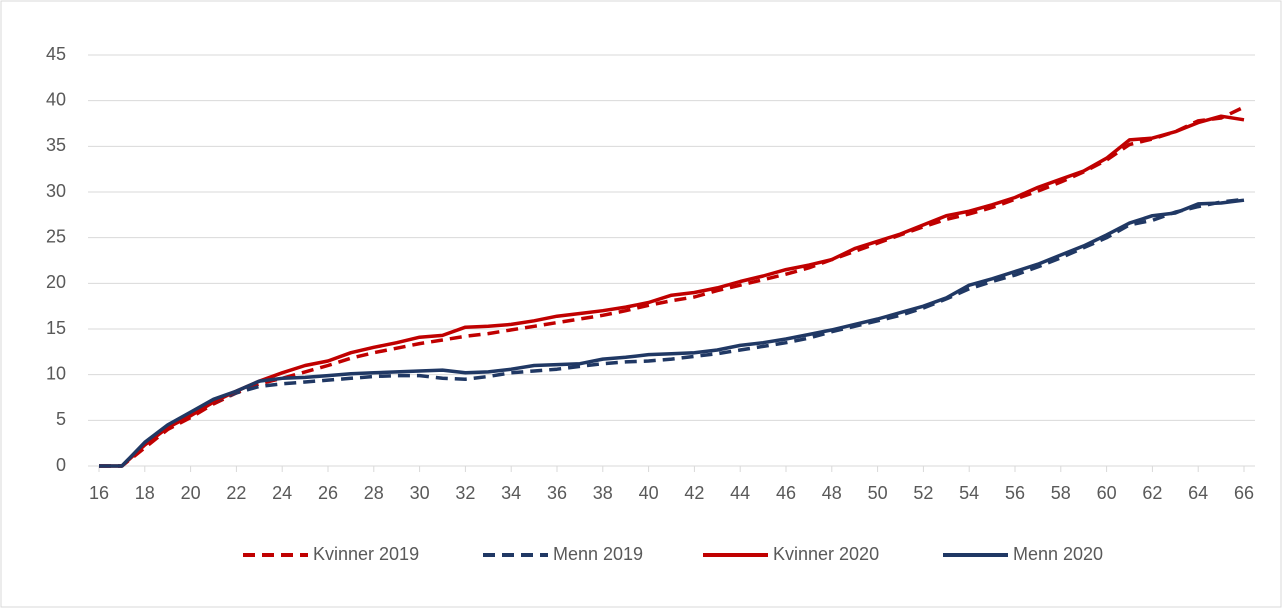 The height and width of the screenshot is (610, 1284). Describe the element at coordinates (282, 493) in the screenshot. I see `x-tick-label: 24` at that location.